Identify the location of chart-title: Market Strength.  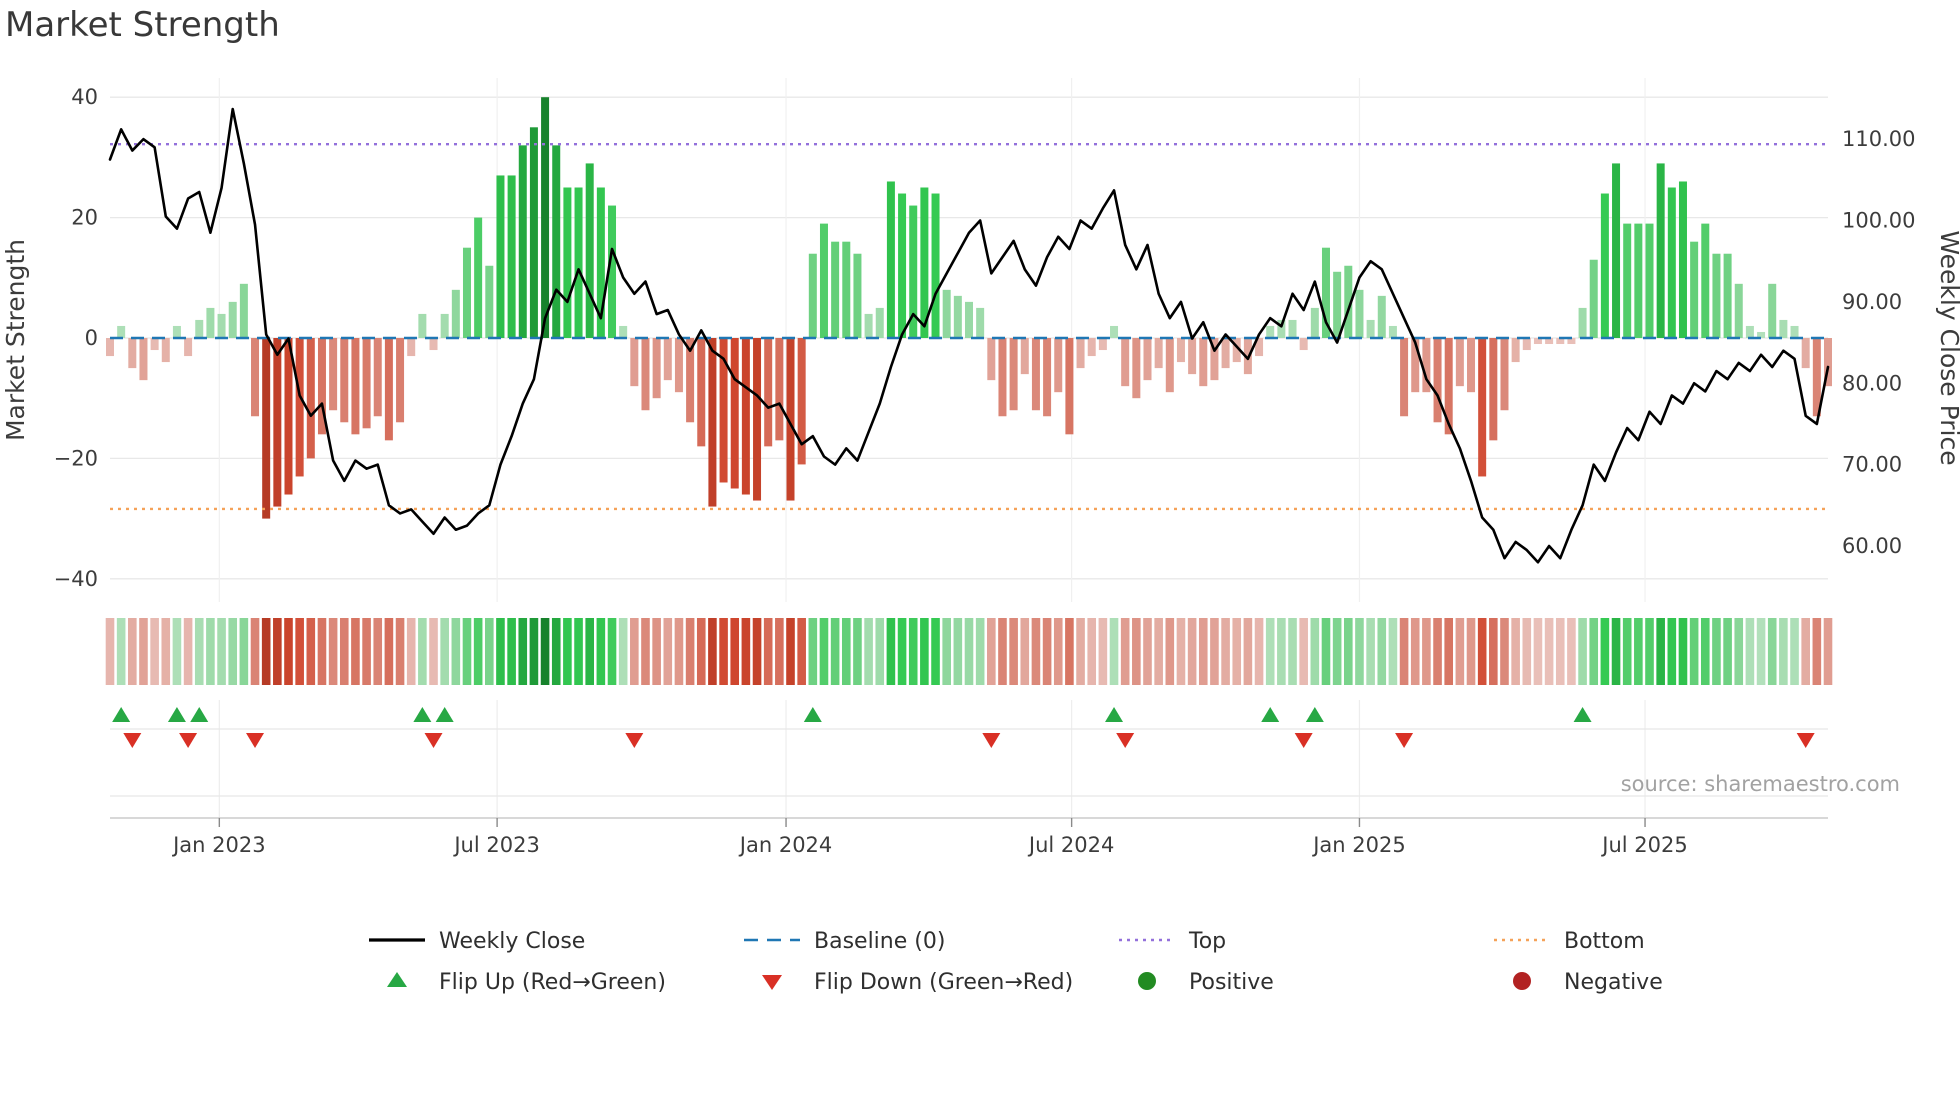
(142, 25).